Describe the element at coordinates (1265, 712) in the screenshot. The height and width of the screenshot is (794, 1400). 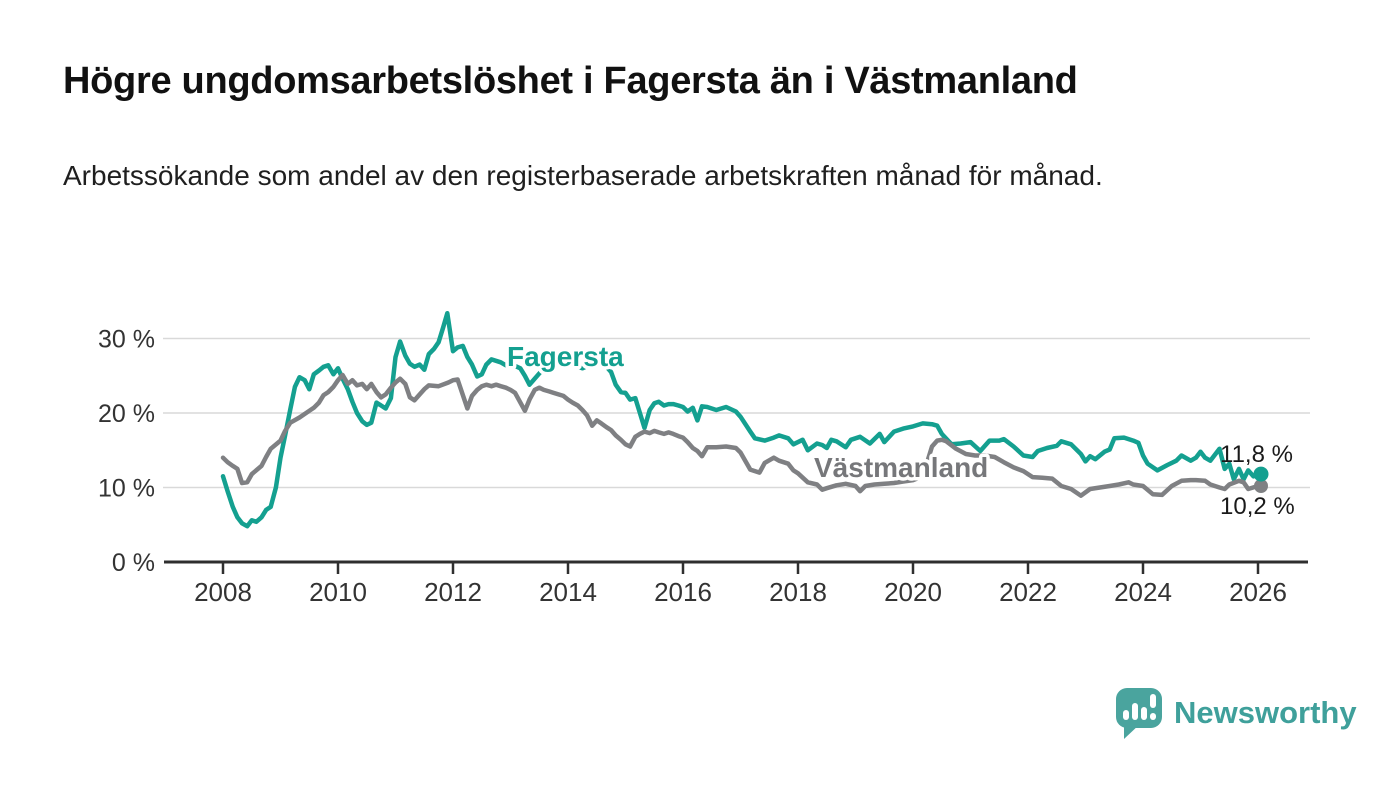
I see `newsworthy-logo-text: Newsworthy` at that location.